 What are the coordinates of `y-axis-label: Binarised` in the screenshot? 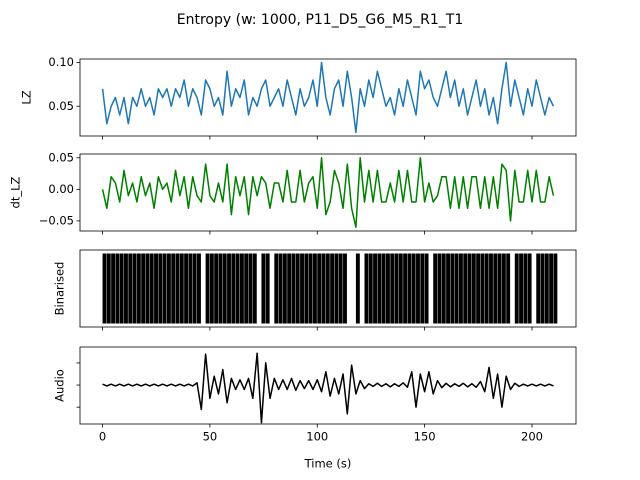 It's located at (60, 289).